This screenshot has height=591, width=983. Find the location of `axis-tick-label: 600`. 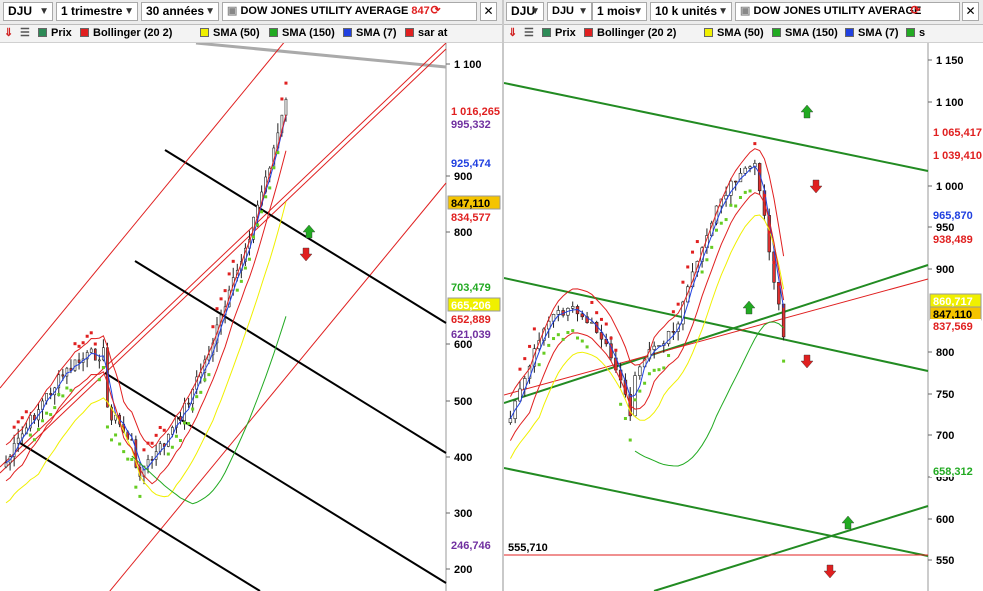

axis-tick-label: 600 is located at coordinates (463, 345).